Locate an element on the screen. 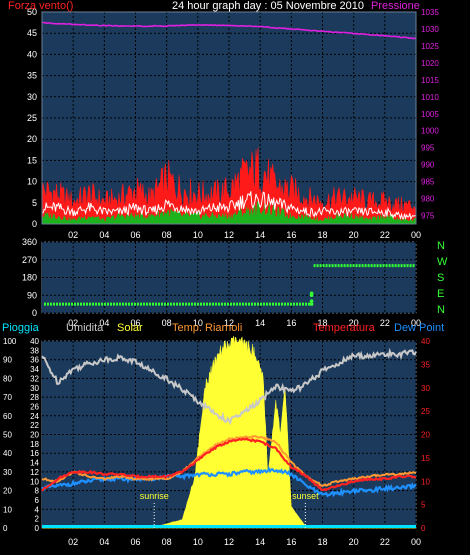  humidity-y-tick: 20 is located at coordinates (7, 491).